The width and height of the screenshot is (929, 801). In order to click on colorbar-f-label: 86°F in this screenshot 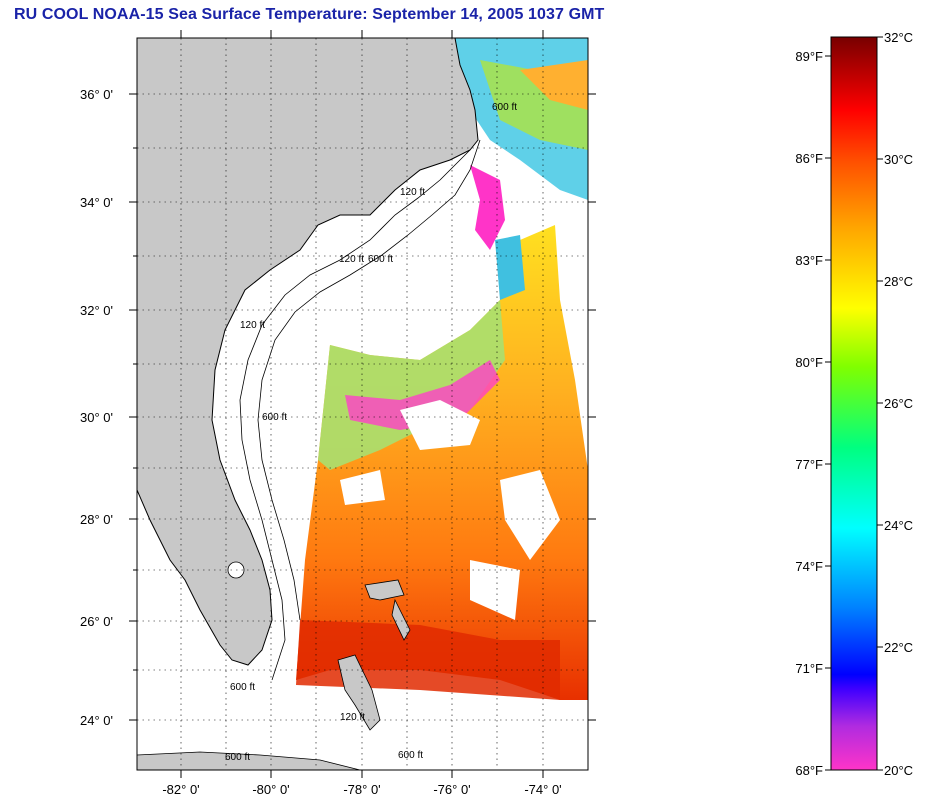, I will do `click(809, 158)`.